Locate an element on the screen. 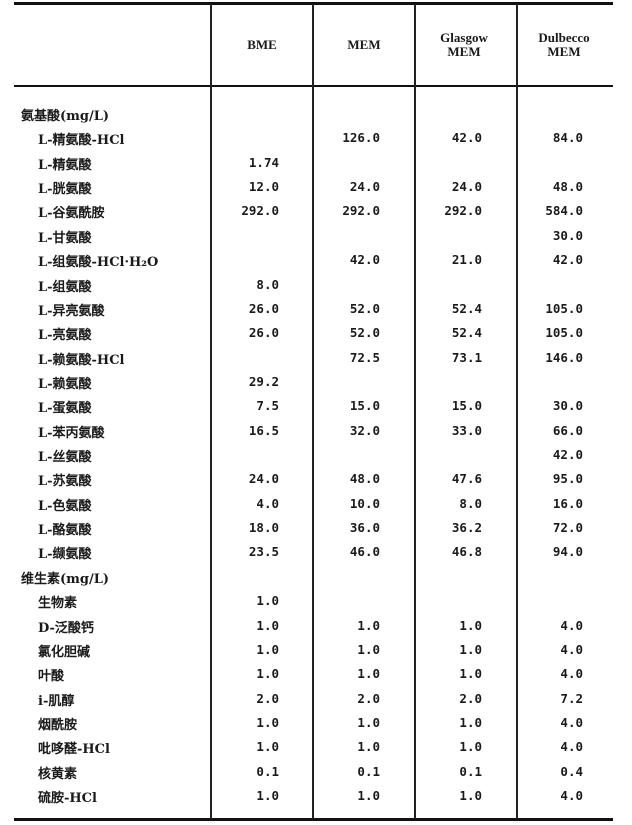 This screenshot has width=632, height=825. cell-value: 94.0 is located at coordinates (567, 552).